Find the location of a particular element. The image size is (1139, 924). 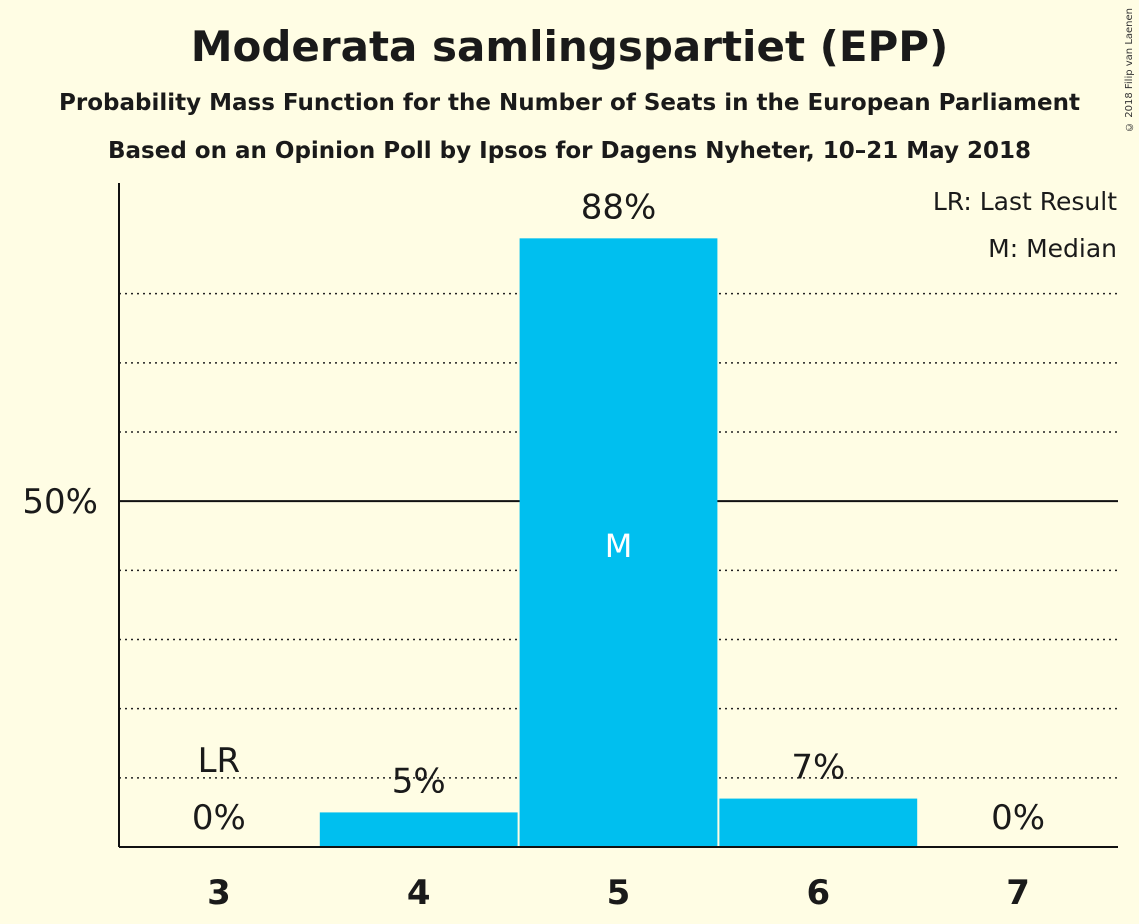

value-label-4: 5% is located at coordinates (419, 781).